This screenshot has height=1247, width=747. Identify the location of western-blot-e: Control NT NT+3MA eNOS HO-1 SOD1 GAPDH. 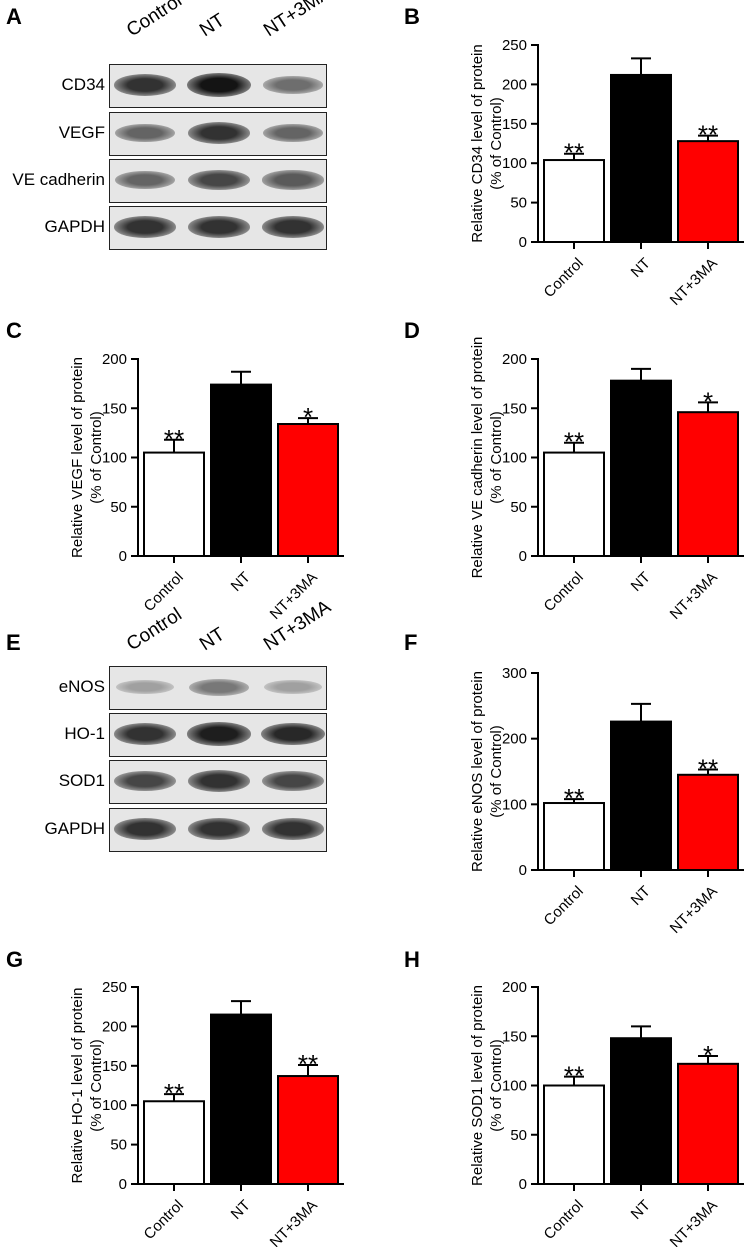
(170, 730).